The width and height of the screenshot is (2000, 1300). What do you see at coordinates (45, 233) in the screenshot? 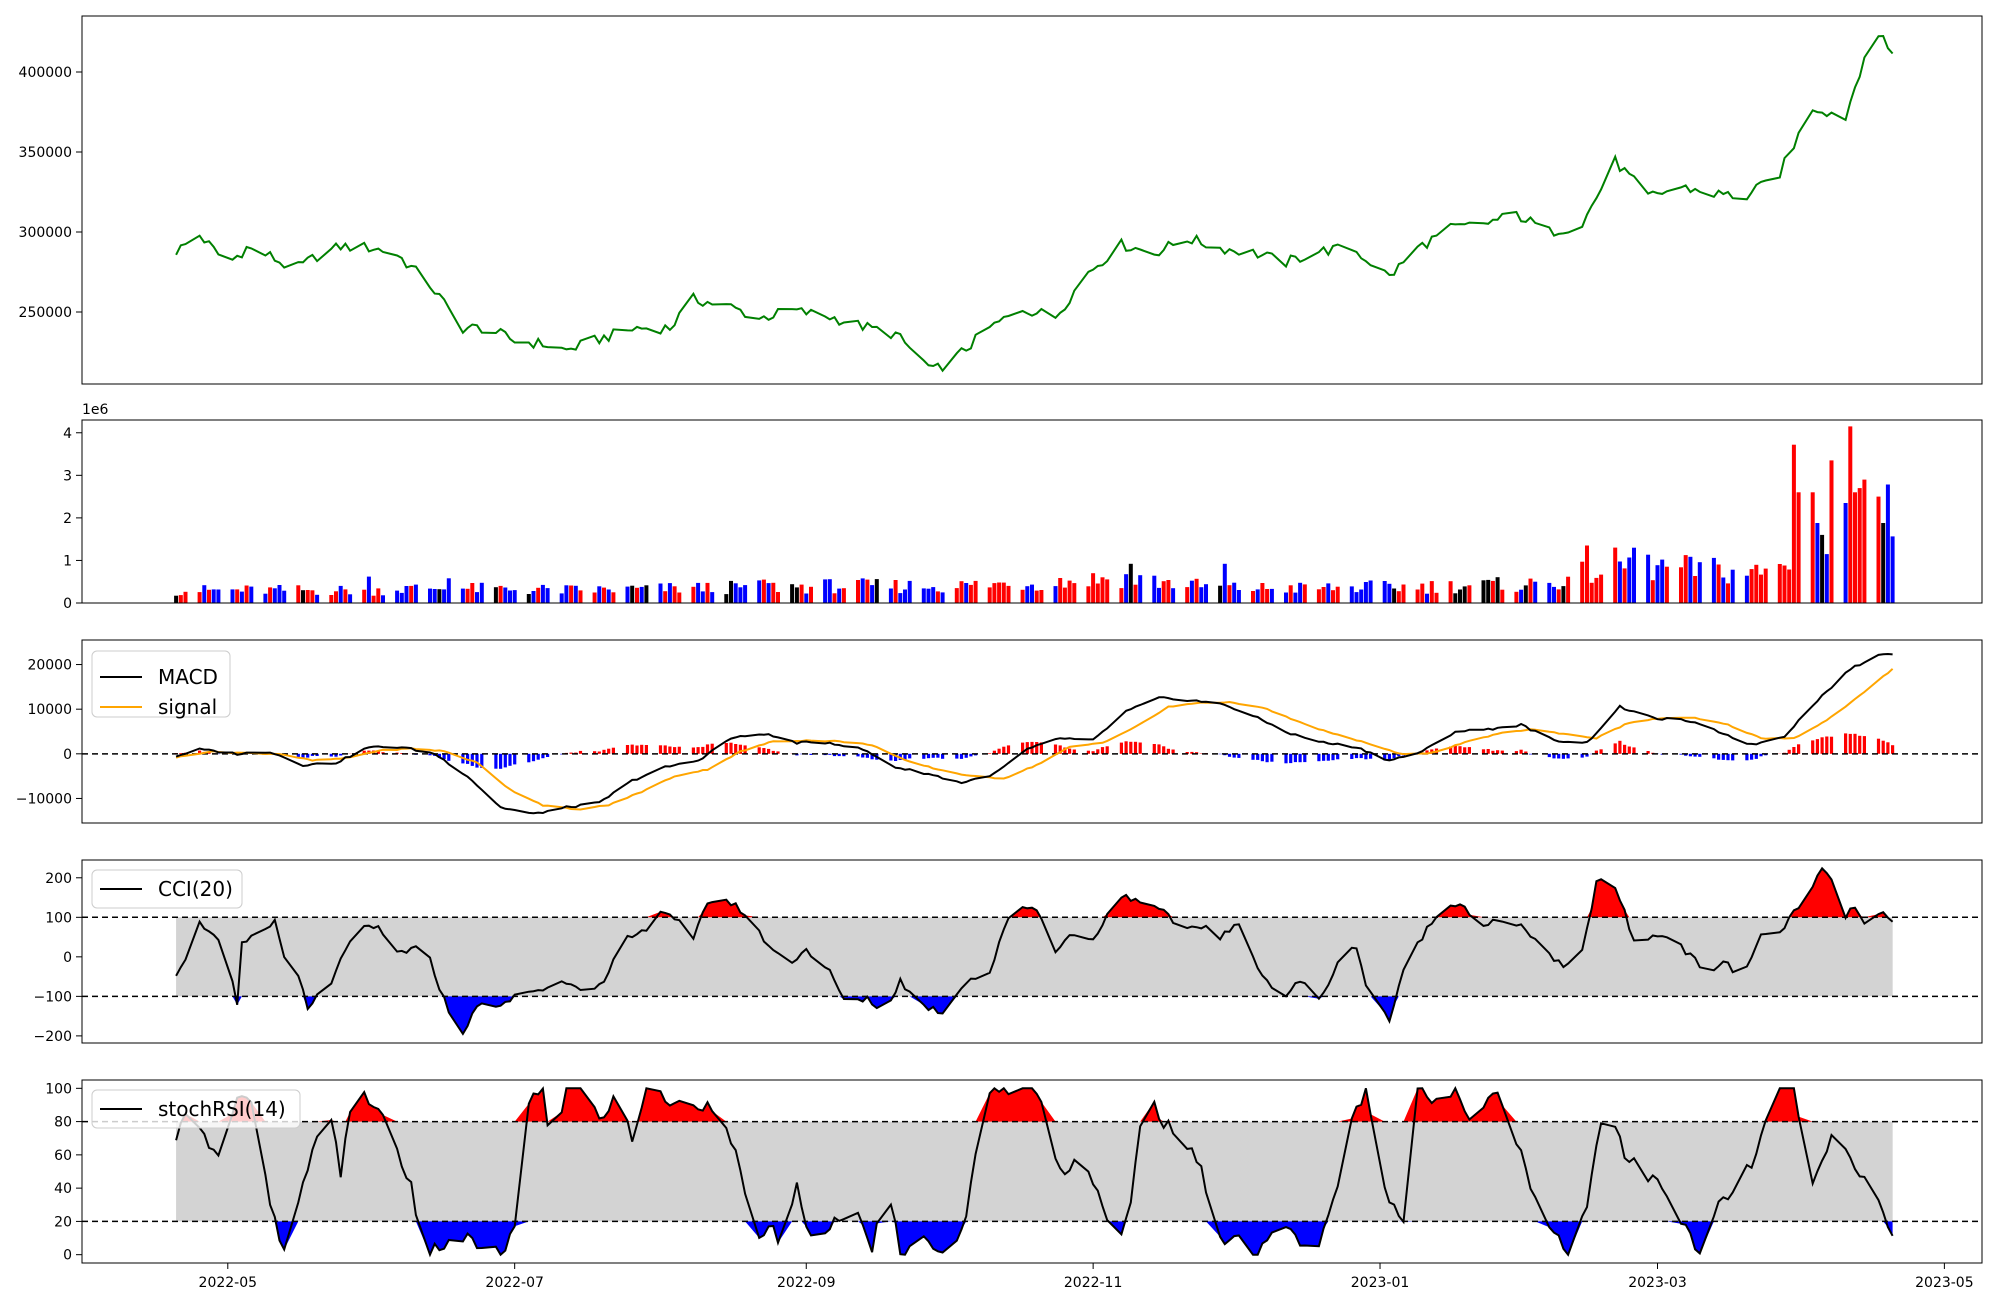
I see `price-ytick-label: 300000` at bounding box center [45, 233].